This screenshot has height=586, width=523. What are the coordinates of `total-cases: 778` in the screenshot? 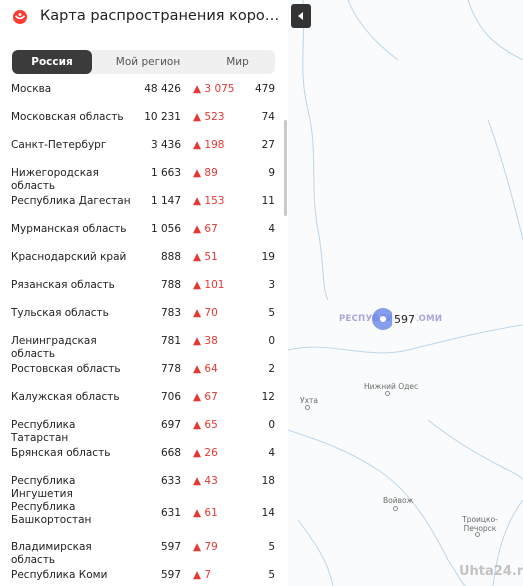 It's located at (170, 369).